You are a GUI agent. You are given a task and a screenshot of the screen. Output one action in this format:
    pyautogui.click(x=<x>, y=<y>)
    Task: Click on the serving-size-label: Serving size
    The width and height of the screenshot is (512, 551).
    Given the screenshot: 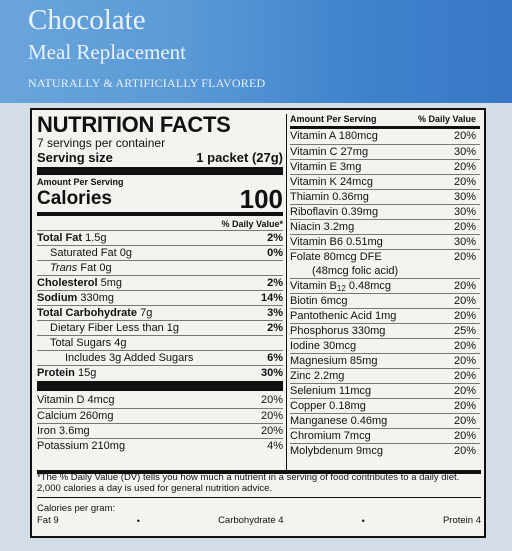 What is the action you would take?
    pyautogui.click(x=75, y=157)
    